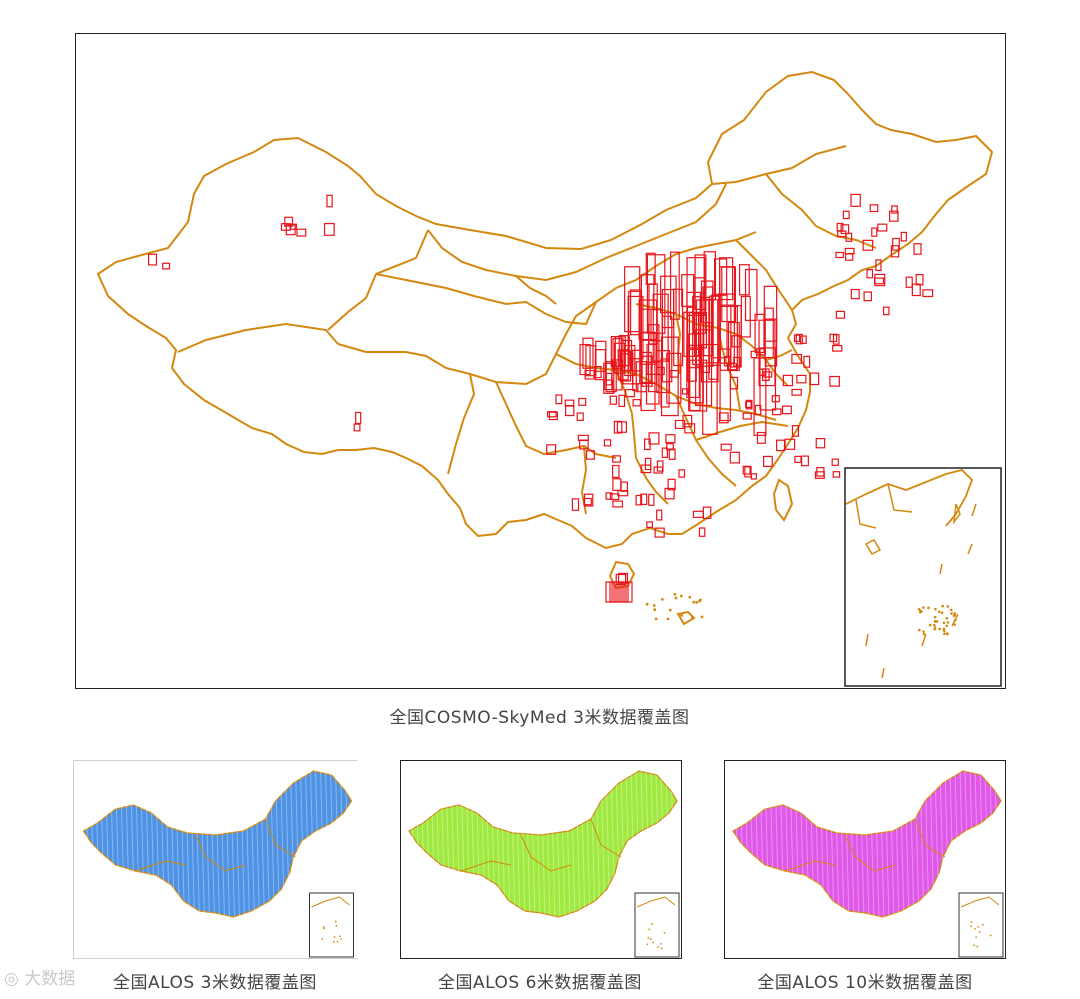  Describe the element at coordinates (11, 979) in the screenshot. I see `watermark-logo-icon: ◎` at that location.